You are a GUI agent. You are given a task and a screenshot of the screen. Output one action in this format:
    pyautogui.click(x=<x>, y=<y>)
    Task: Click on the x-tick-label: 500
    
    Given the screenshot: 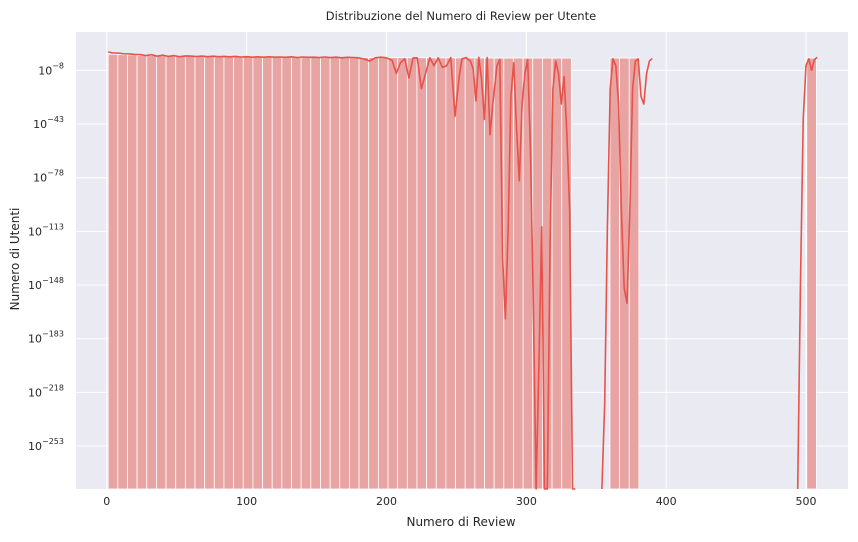 What is the action you would take?
    pyautogui.click(x=806, y=501)
    